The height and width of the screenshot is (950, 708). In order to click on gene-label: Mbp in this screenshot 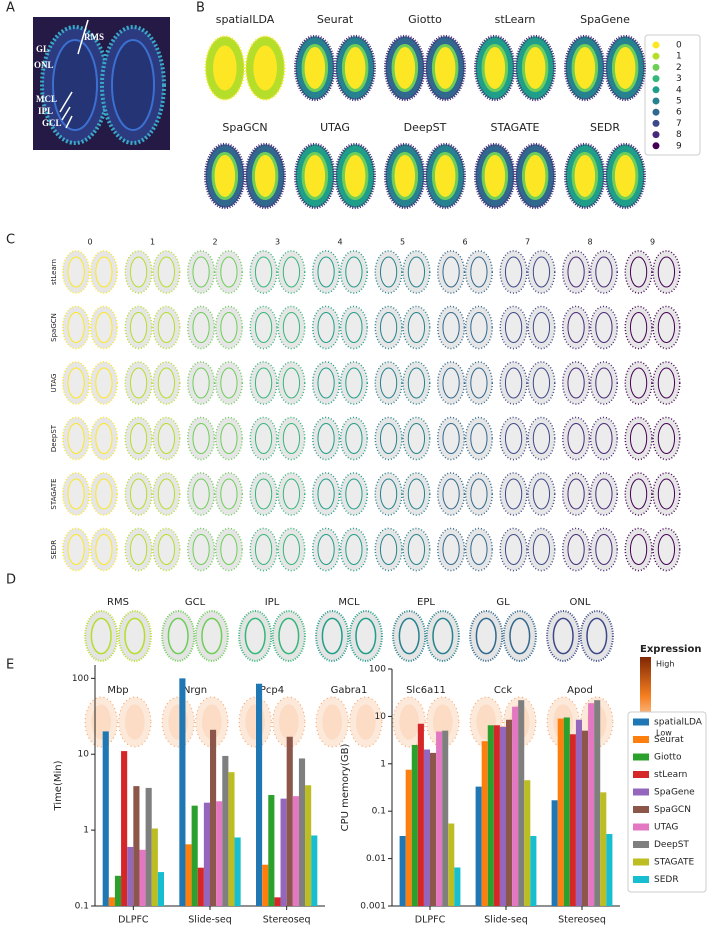, I will do `click(117, 690)`.